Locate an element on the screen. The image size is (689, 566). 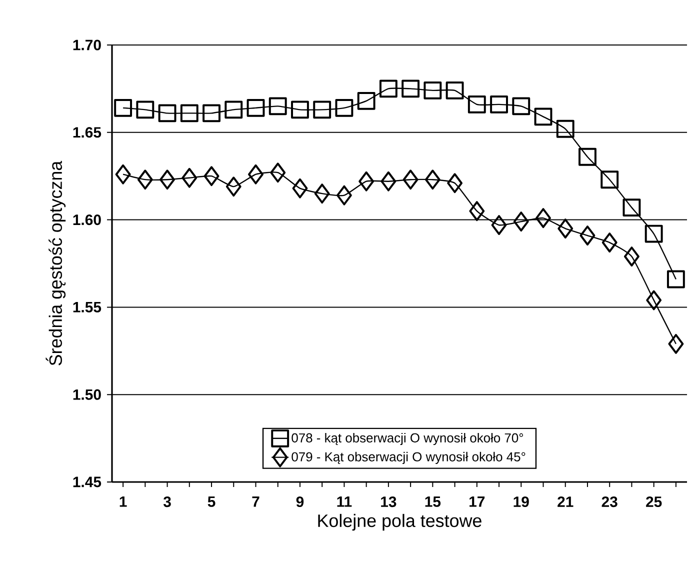
x-tick-label: 17 is located at coordinates (477, 501).